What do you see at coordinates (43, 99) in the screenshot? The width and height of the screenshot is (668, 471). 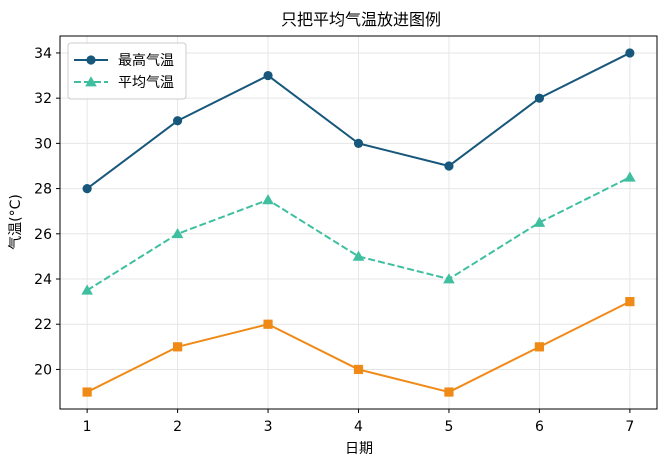 I see `y-tick-label: 32` at bounding box center [43, 99].